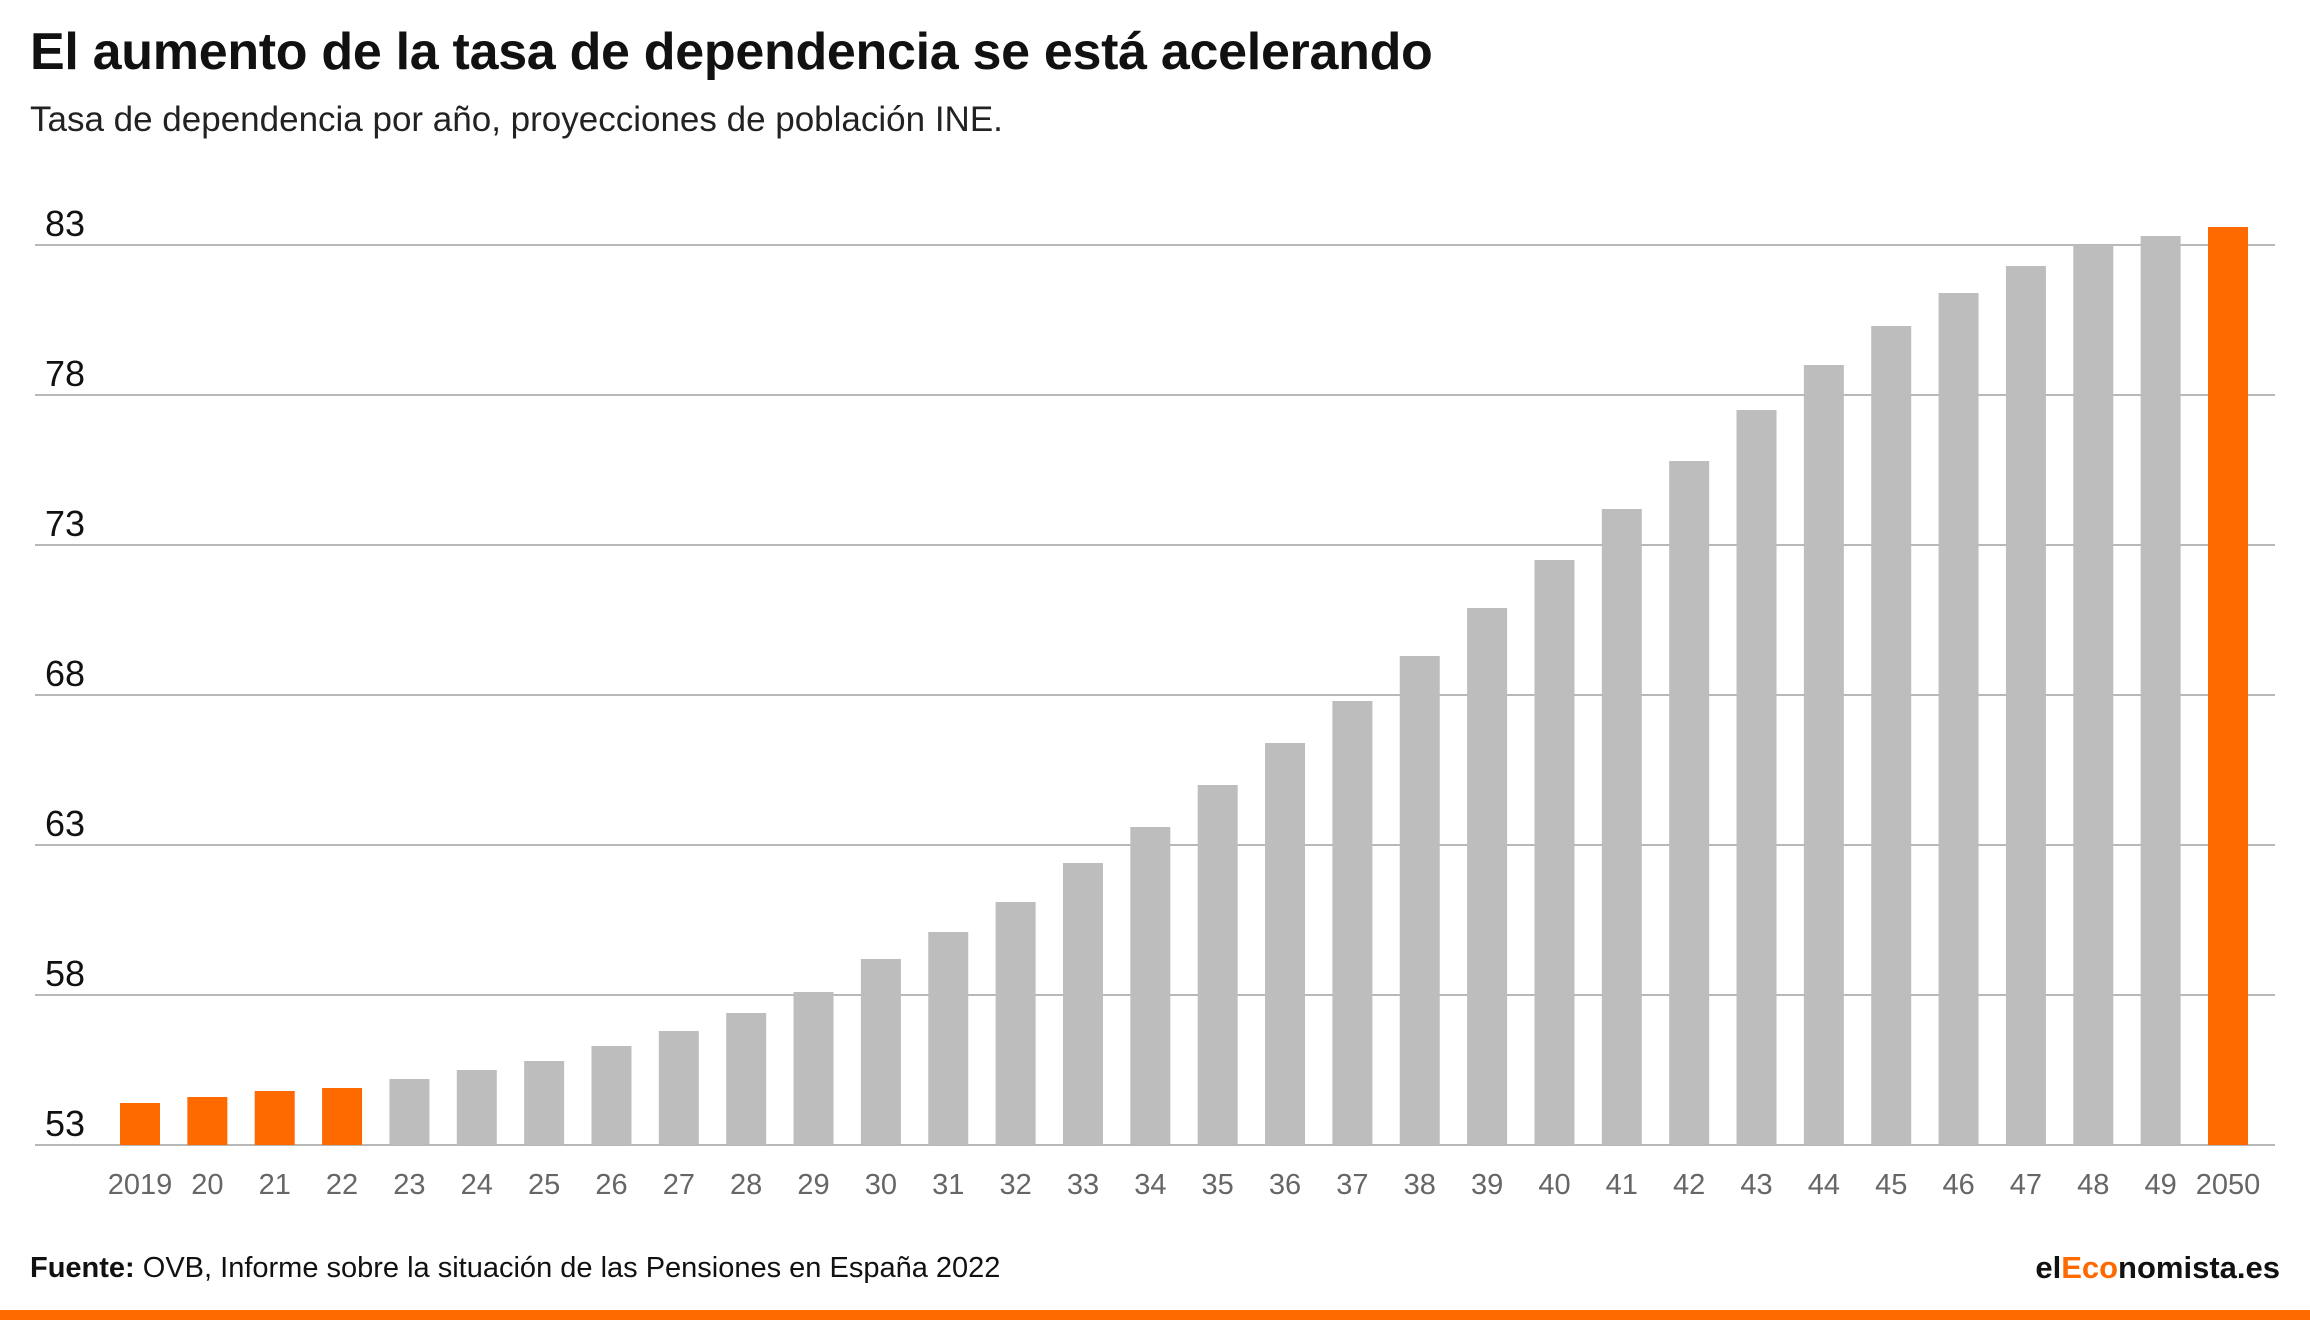 Image resolution: width=2310 pixels, height=1320 pixels. Describe the element at coordinates (1554, 1185) in the screenshot. I see `x-tick-label: 40` at that location.